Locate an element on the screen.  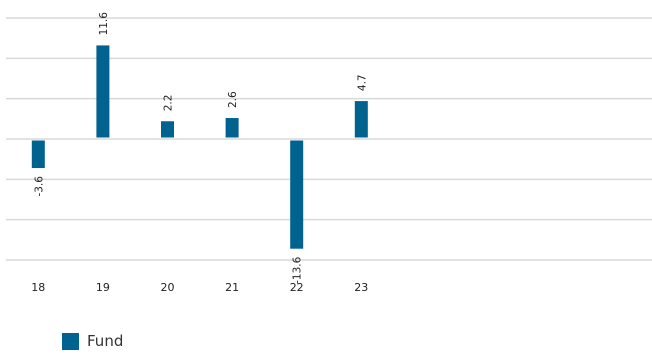
data-label-21: 2.6 is located at coordinates (233, 99).